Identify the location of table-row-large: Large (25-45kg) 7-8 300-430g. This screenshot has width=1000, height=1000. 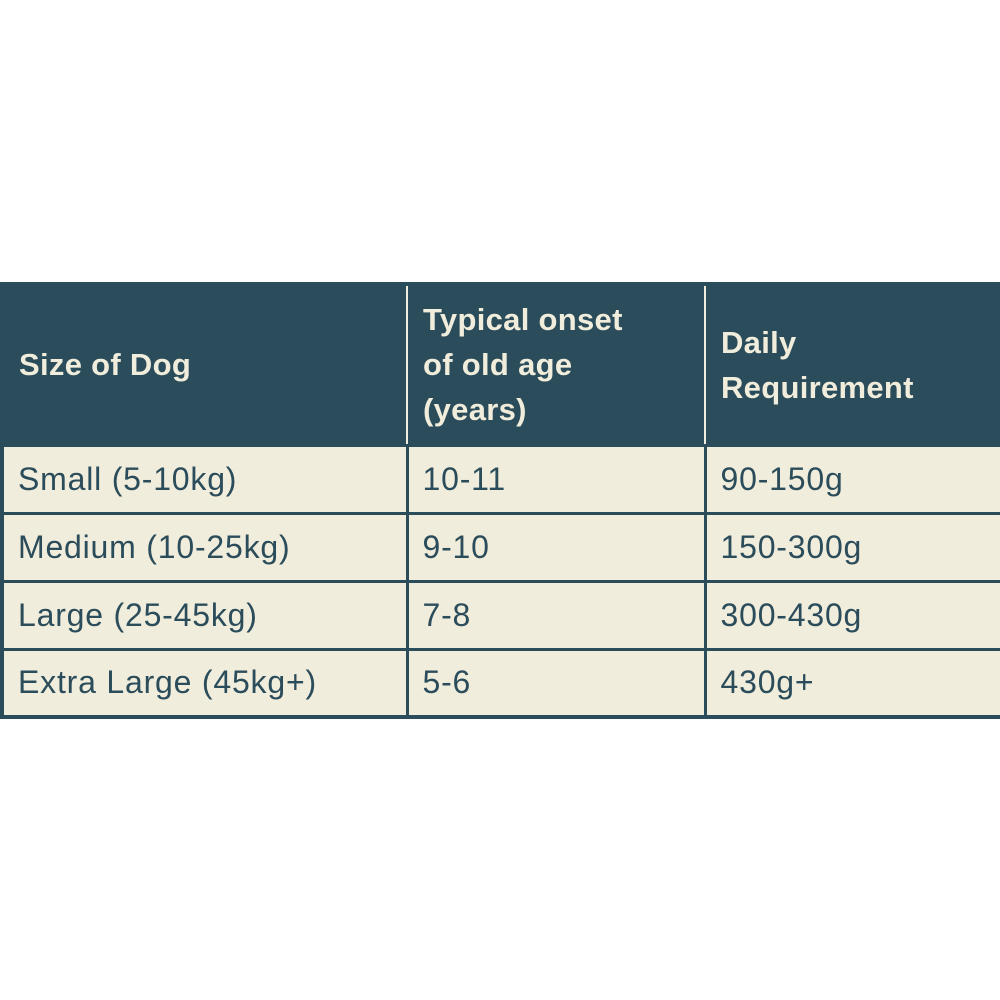
(500, 615).